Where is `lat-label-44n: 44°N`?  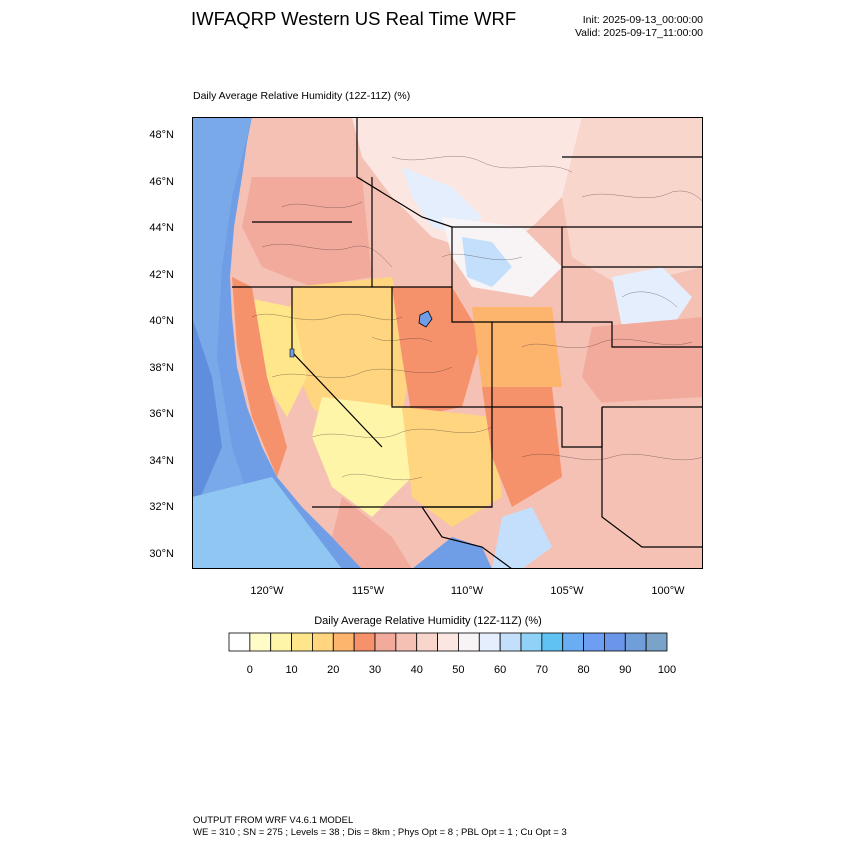
lat-label-44n: 44°N is located at coordinates (161, 228).